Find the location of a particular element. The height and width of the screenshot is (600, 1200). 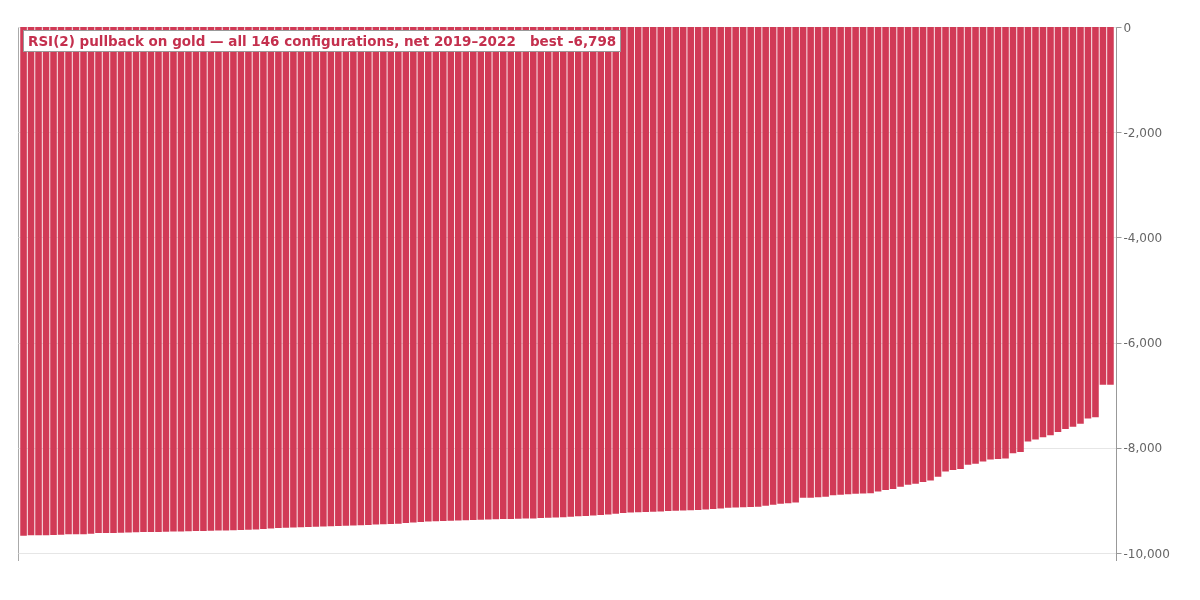

y-tick-label: -4,000 is located at coordinates (1143, 237).